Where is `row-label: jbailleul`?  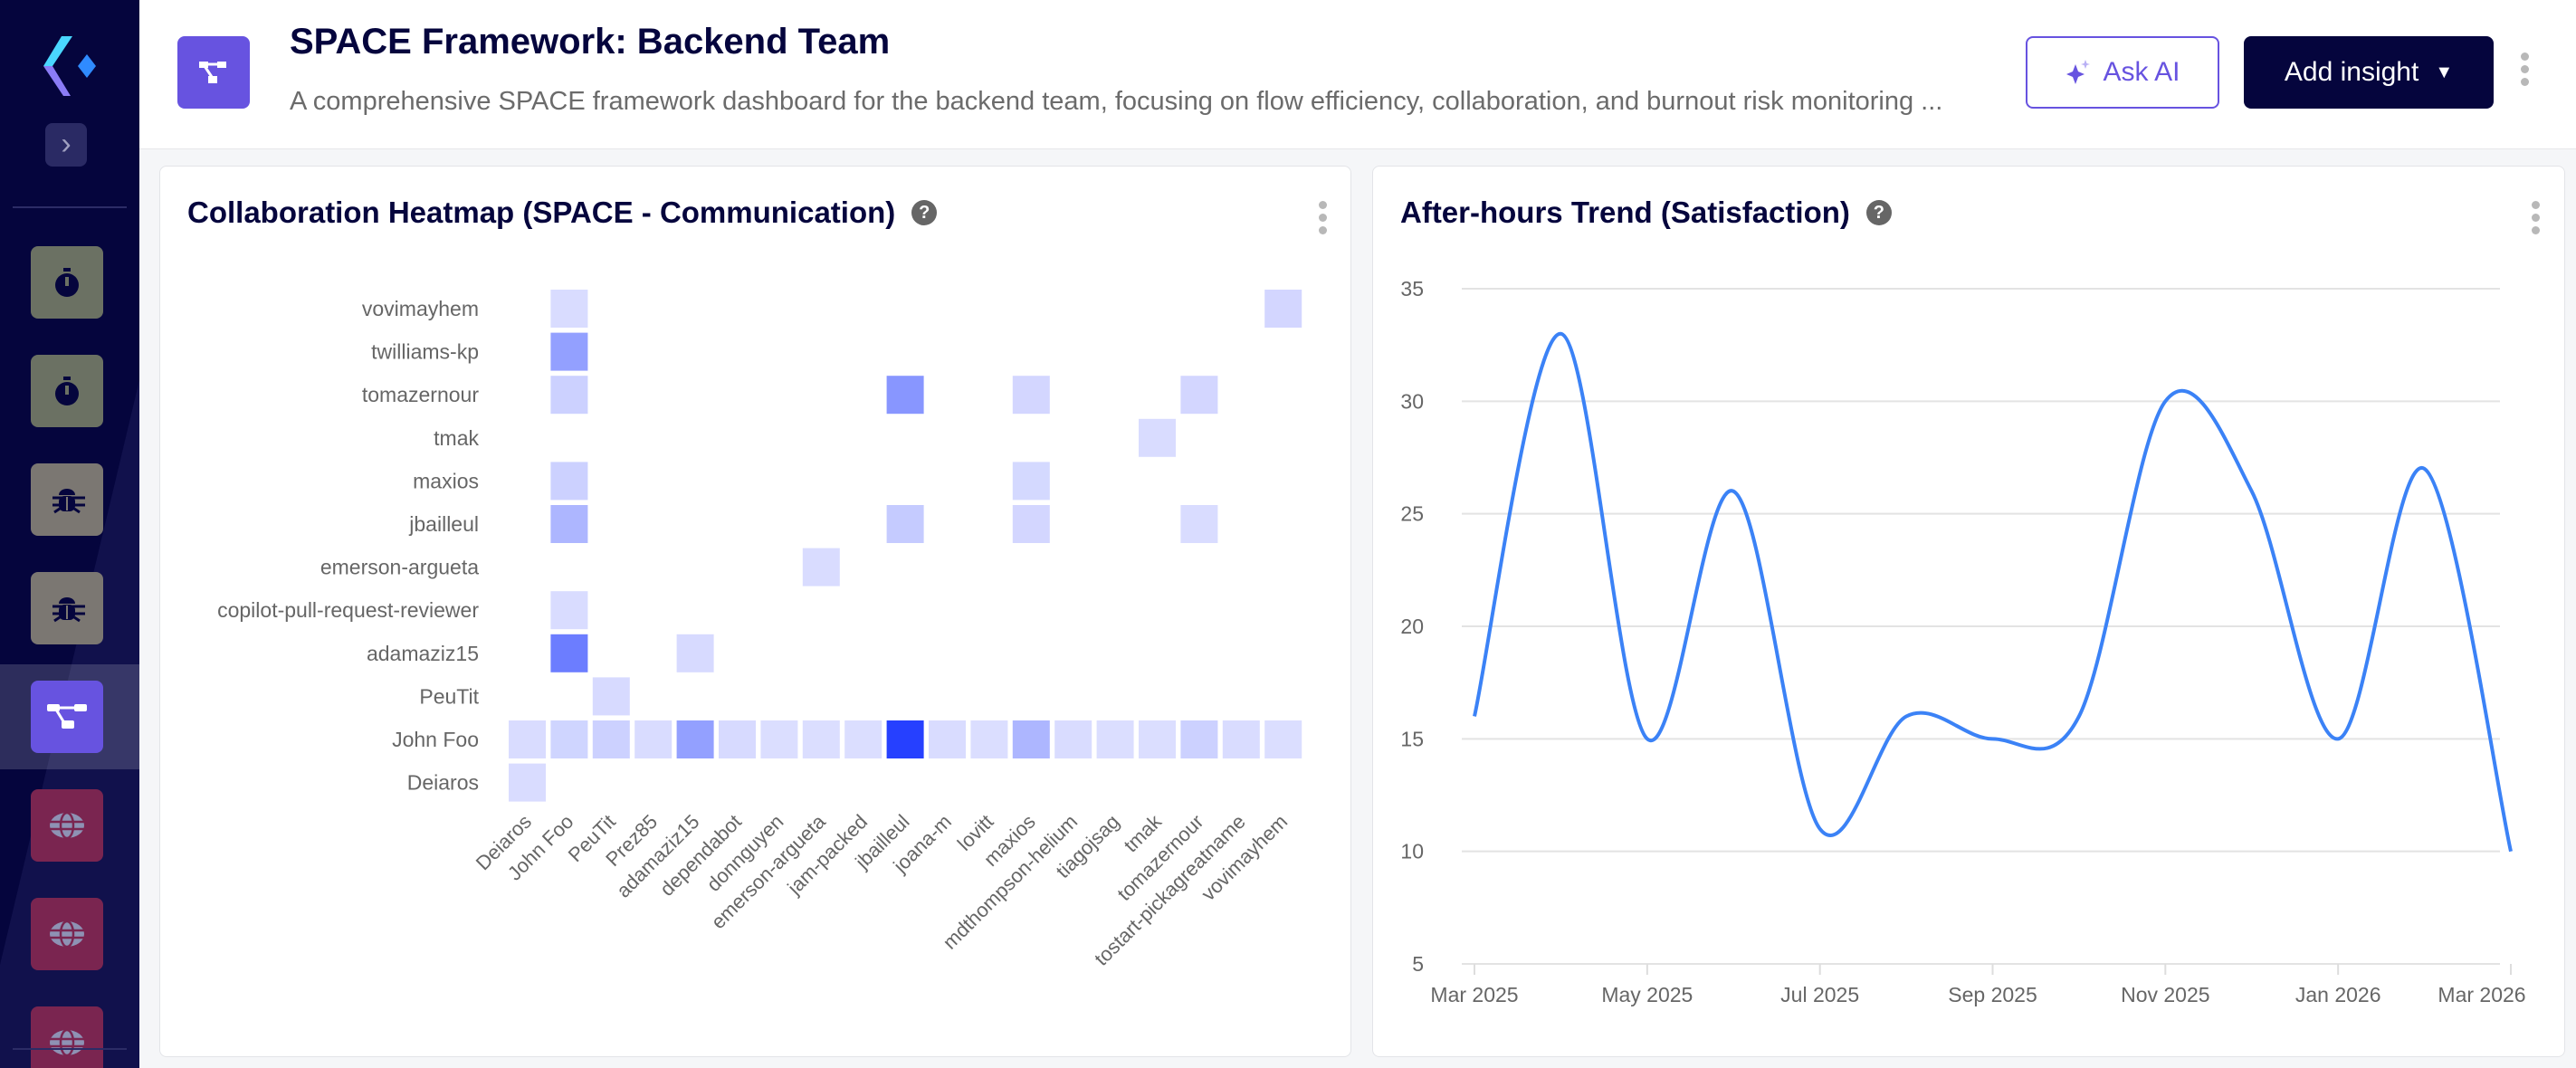 row-label: jbailleul is located at coordinates (444, 524).